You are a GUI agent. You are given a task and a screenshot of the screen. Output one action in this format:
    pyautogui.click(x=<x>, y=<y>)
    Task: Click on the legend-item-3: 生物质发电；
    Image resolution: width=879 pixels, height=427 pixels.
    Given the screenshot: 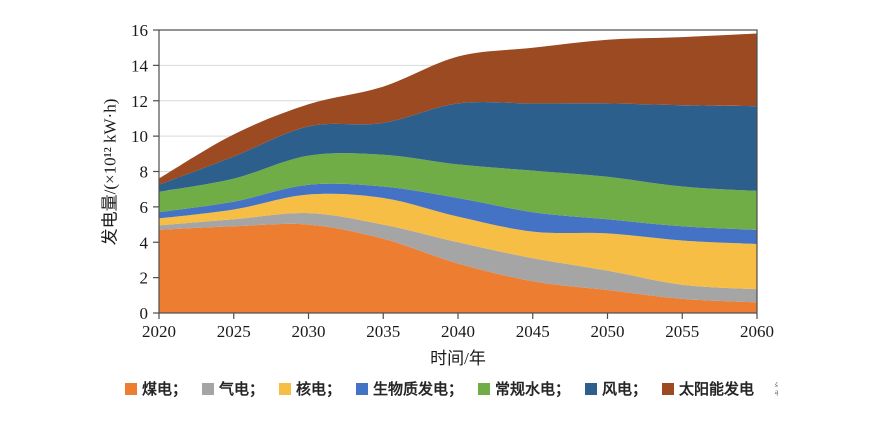 What is the action you would take?
    pyautogui.click(x=409, y=388)
    